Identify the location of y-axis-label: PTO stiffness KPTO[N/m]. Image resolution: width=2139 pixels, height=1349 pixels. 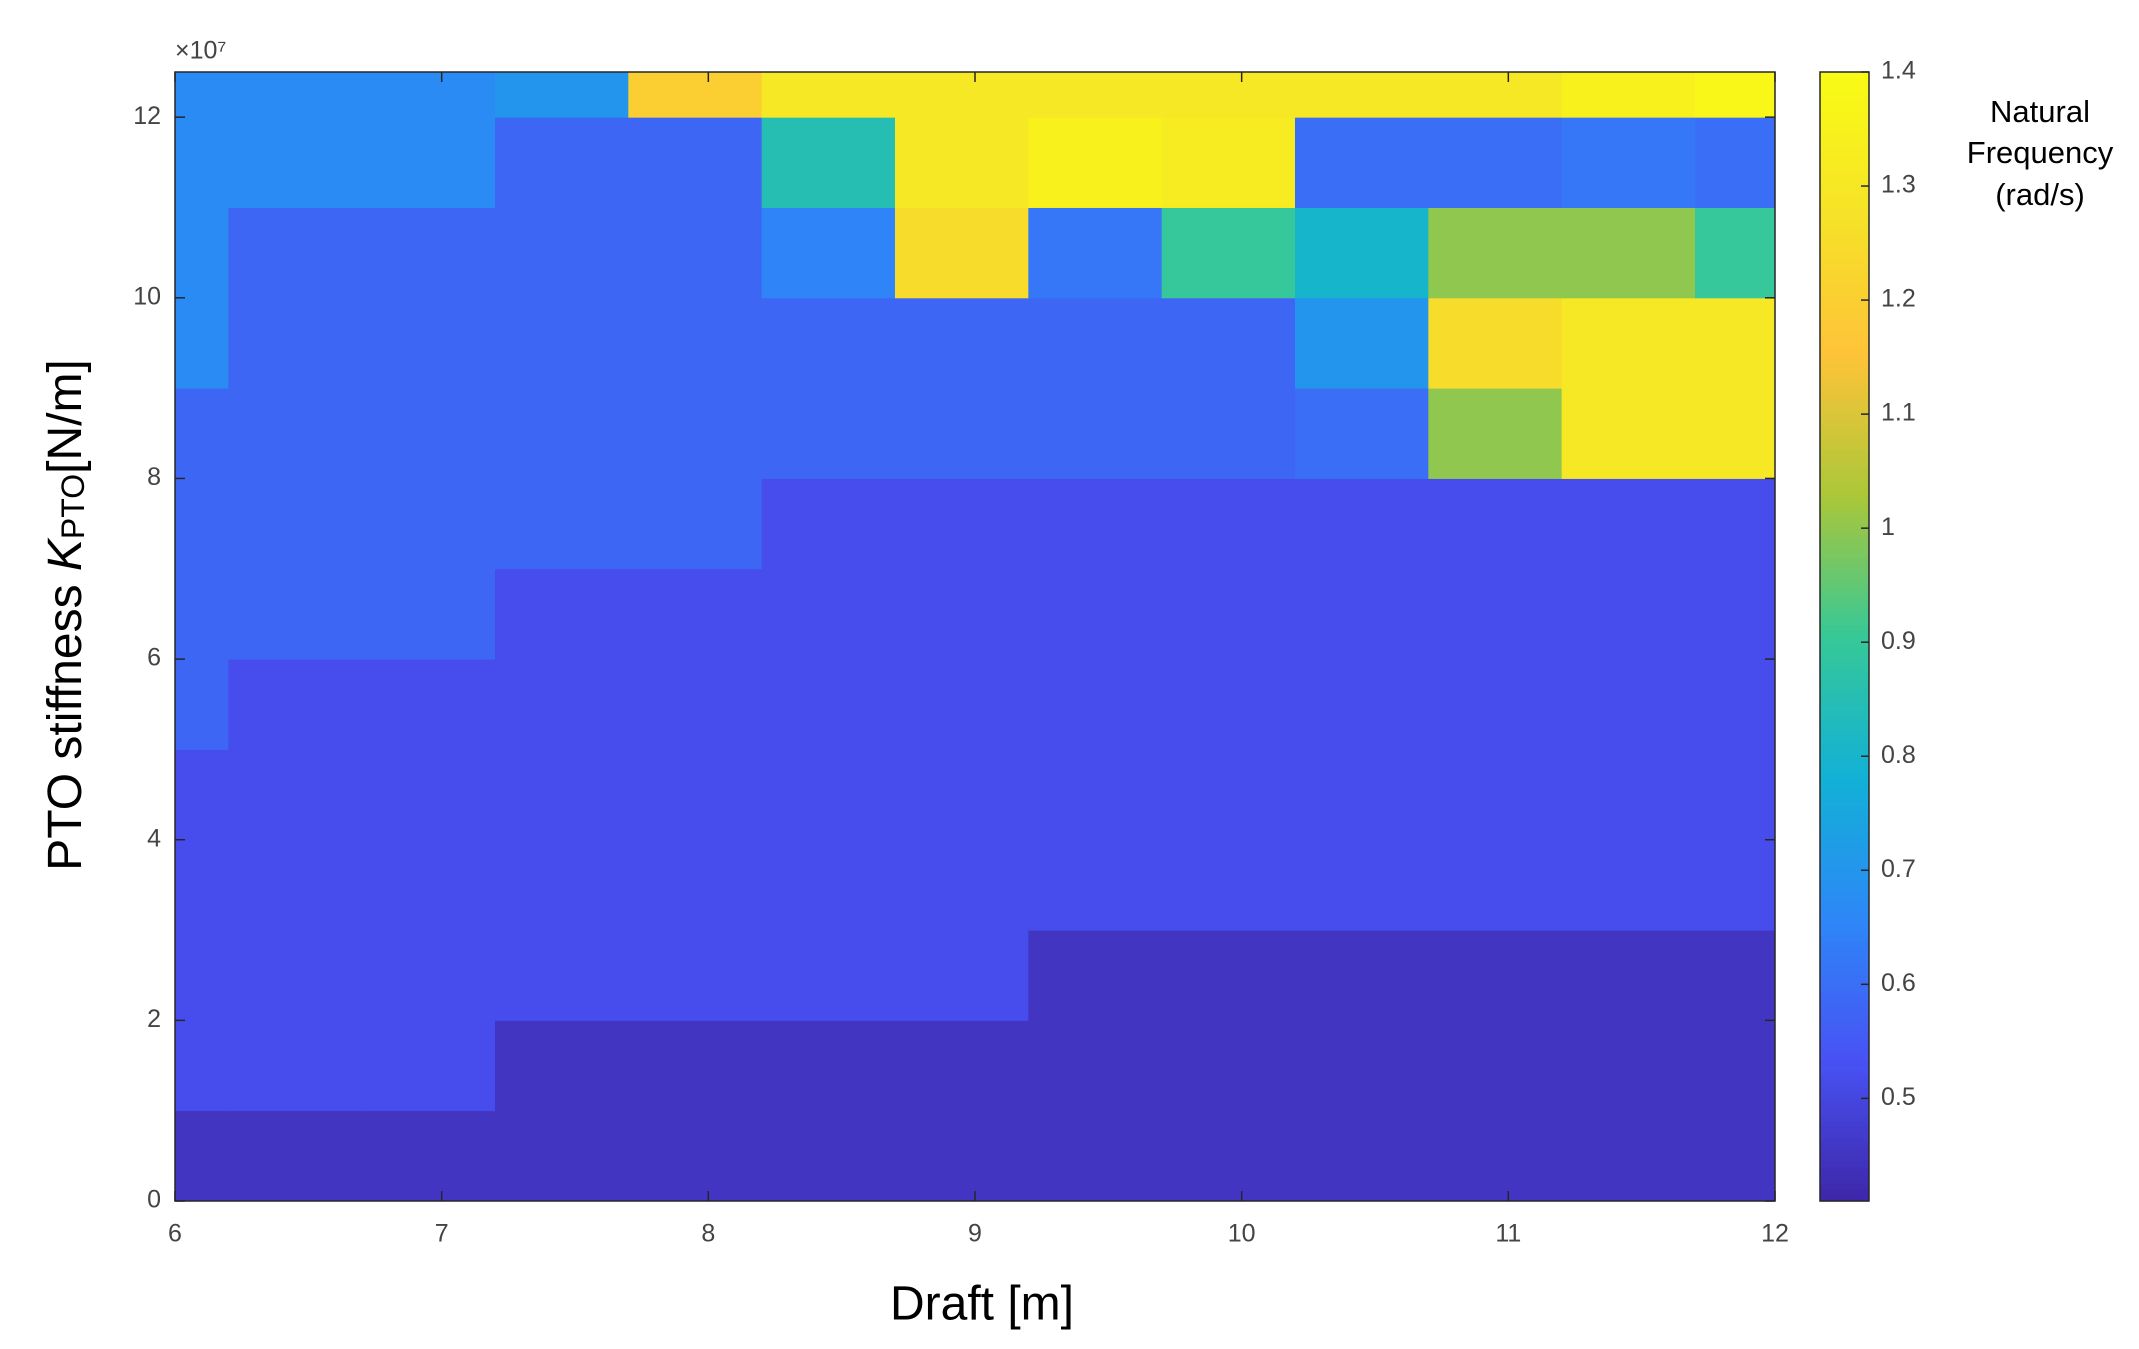
(65, 615).